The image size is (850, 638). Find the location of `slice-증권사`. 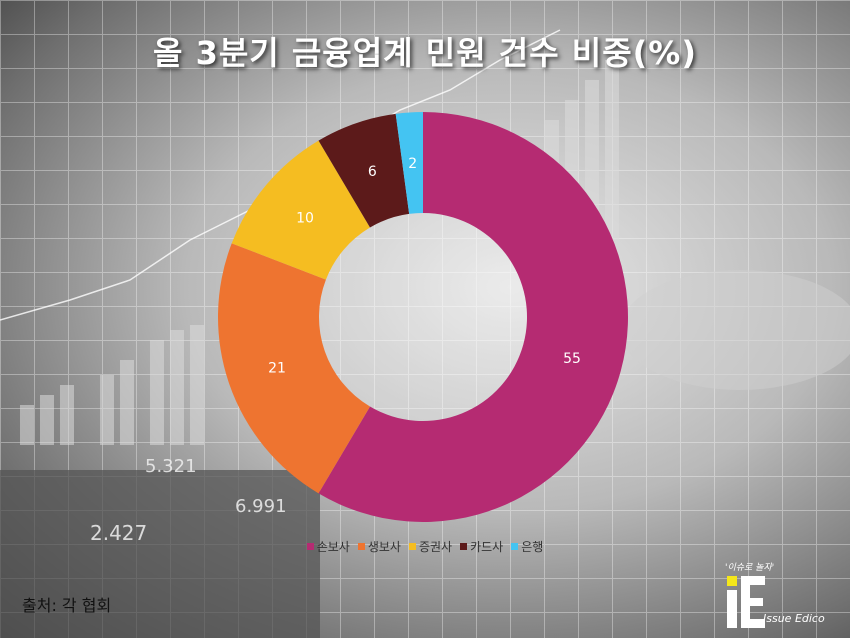

slice-증권사 is located at coordinates (300, 210).